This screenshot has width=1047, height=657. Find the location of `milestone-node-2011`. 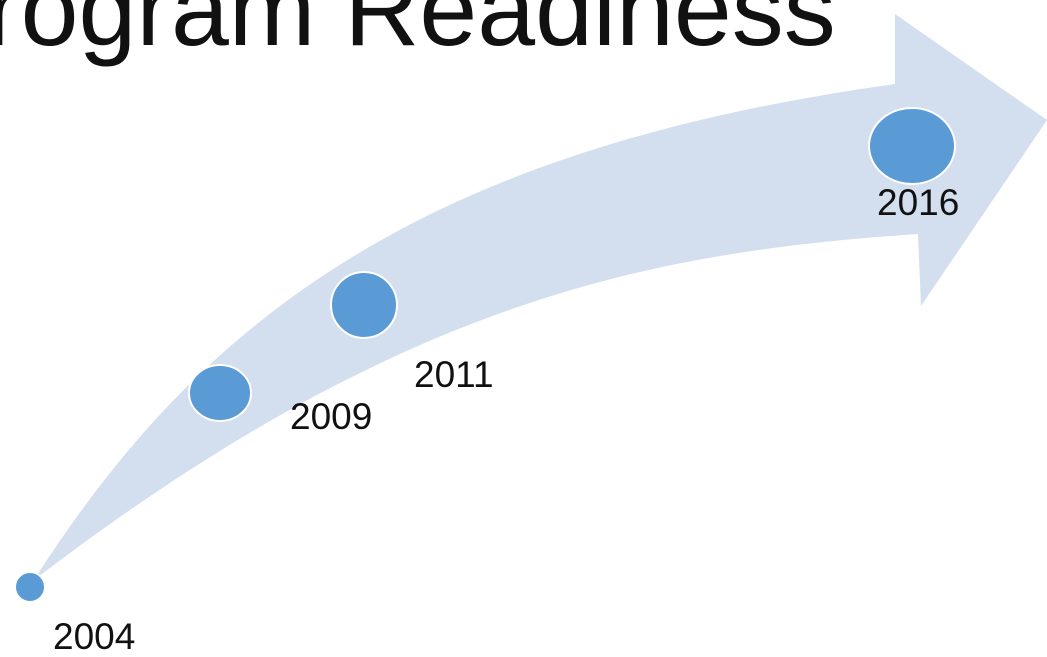

milestone-node-2011 is located at coordinates (364, 305).